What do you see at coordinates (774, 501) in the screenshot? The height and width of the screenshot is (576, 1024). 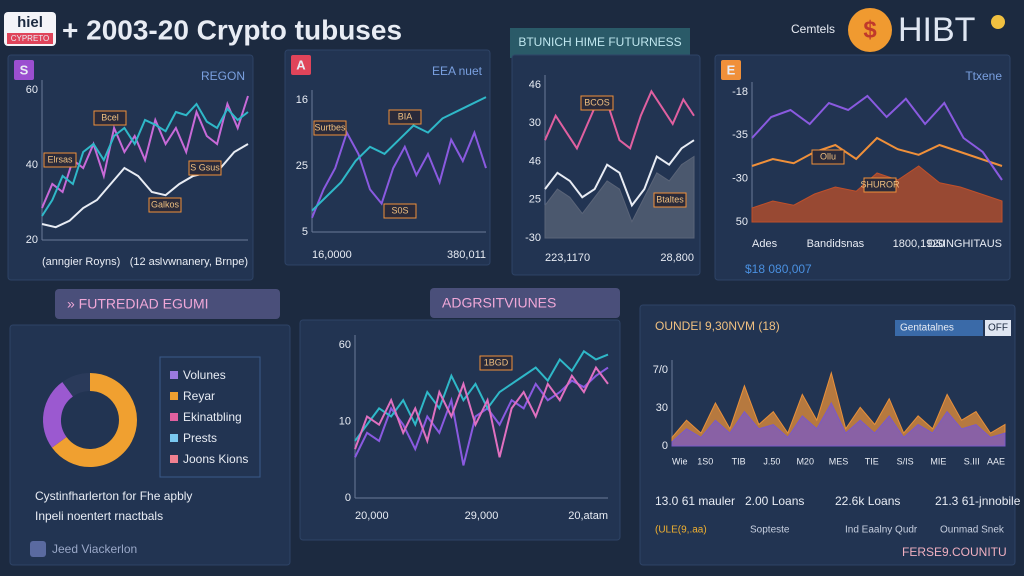 I see `stat: 2.00 Loans` at bounding box center [774, 501].